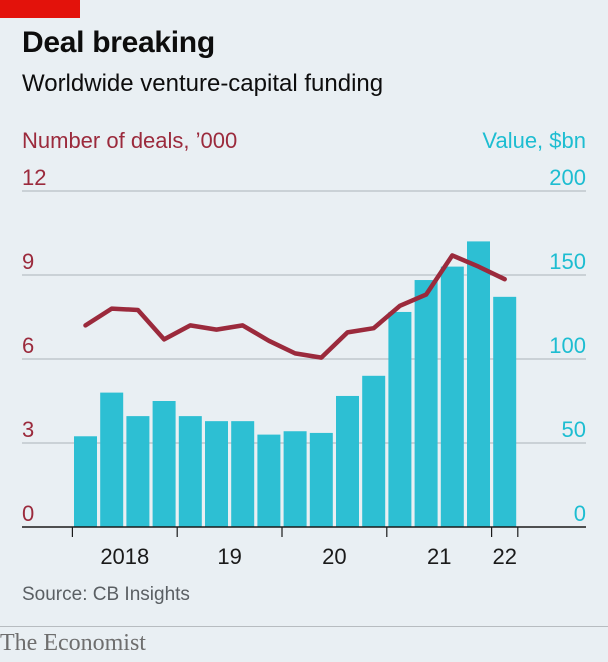 The width and height of the screenshot is (608, 662). What do you see at coordinates (124, 556) in the screenshot?
I see `x-tick-label: 2018` at bounding box center [124, 556].